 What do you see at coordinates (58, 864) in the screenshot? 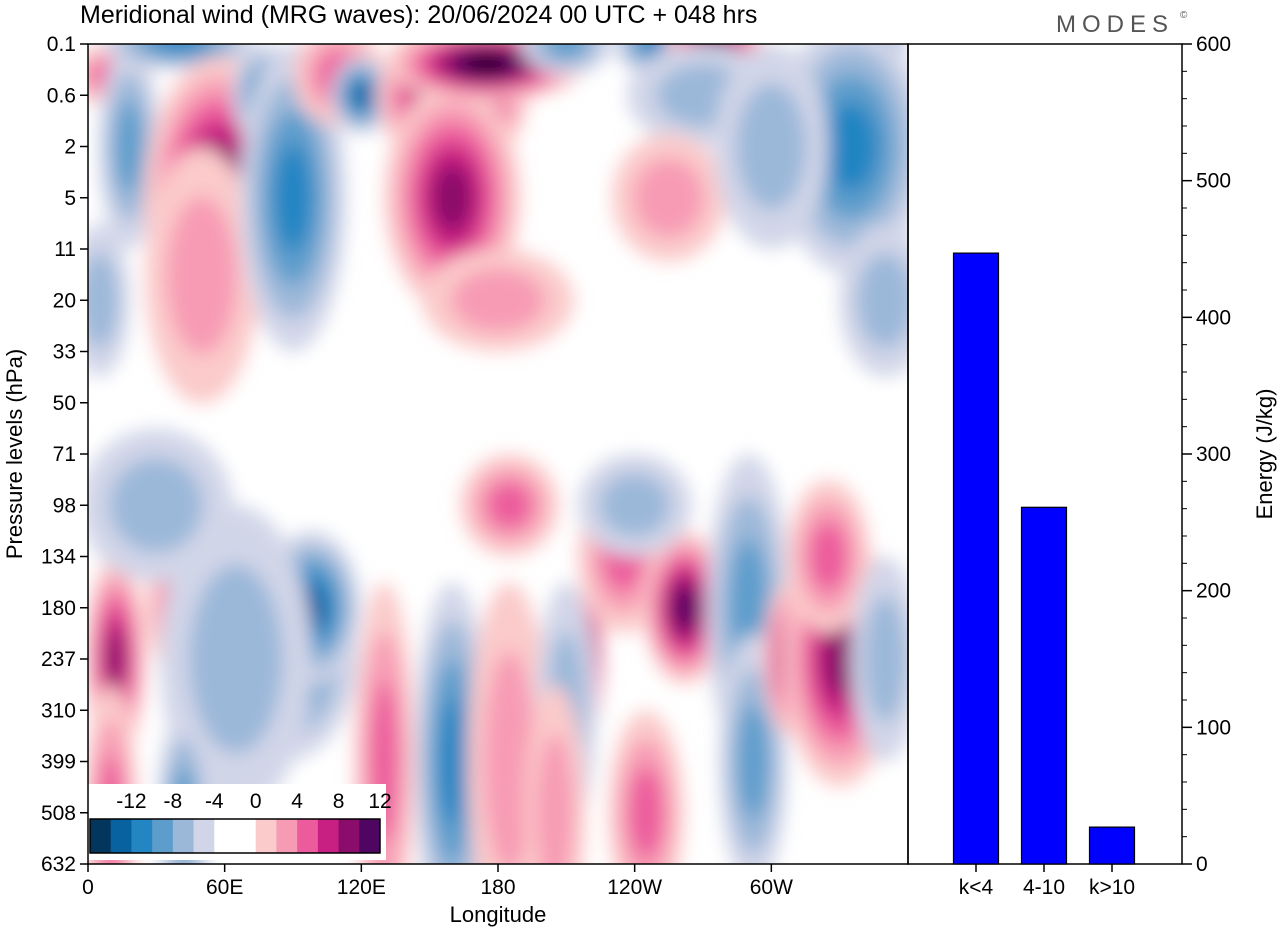
I see `heatmap-y-tick-label: 632` at bounding box center [58, 864].